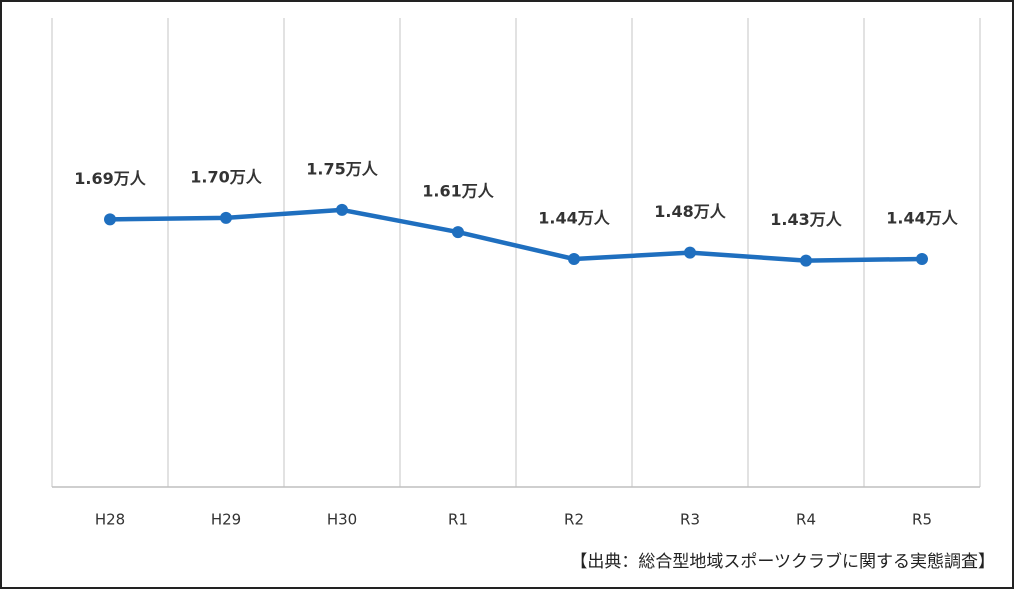 The height and width of the screenshot is (591, 1017). Describe the element at coordinates (922, 520) in the screenshot. I see `x-tick-label: R5` at that location.